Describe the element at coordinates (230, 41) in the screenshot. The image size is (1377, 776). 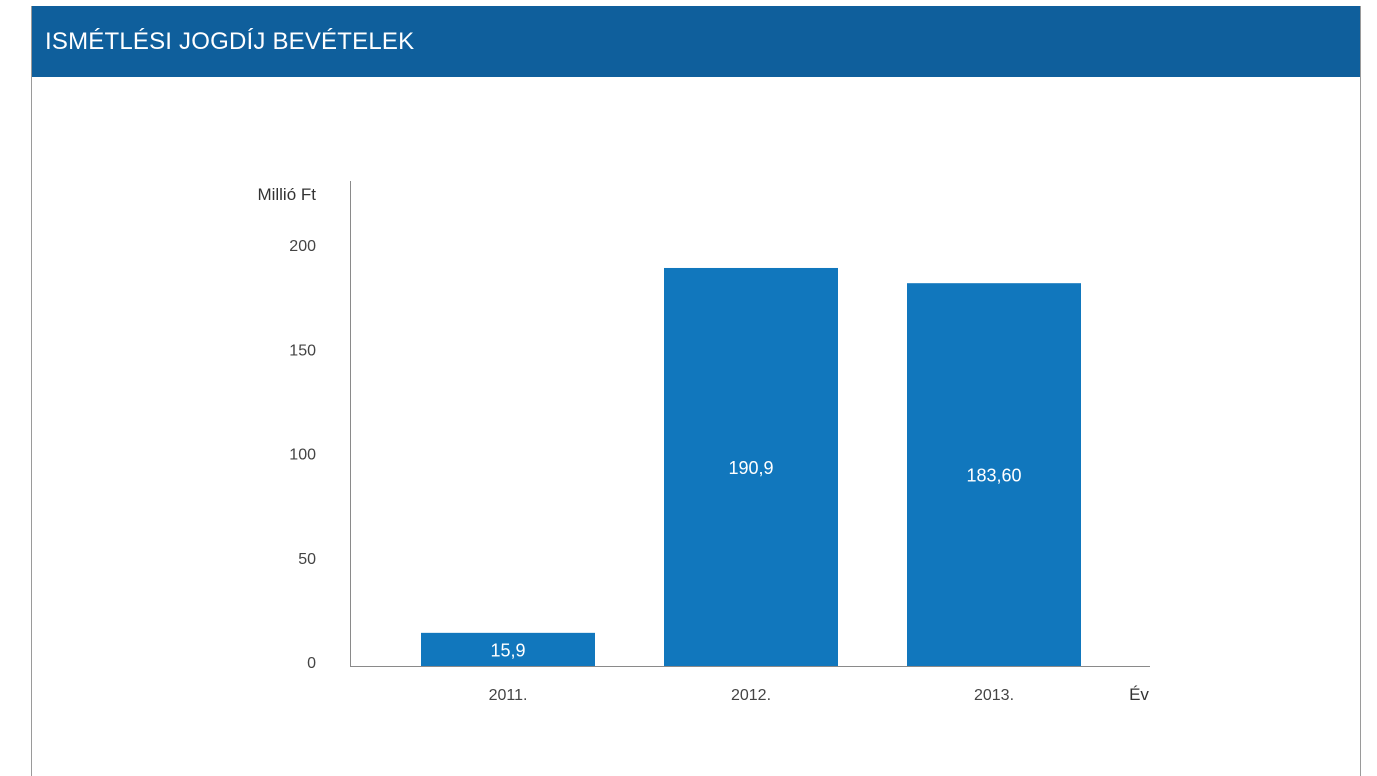
I see `chart-title: ISMÉTLÉSI JOGDÍJ BEVÉTELEK` at that location.